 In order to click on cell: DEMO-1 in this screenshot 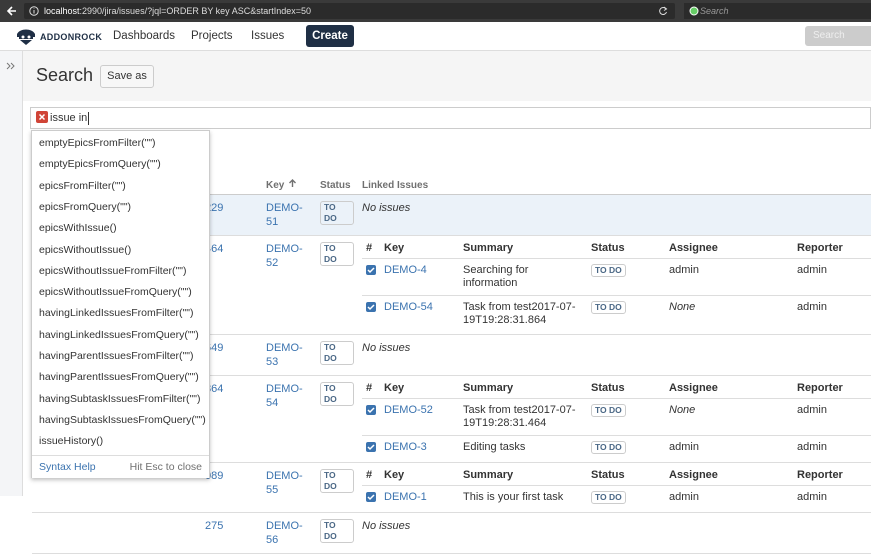, I will do `click(419, 497)`.